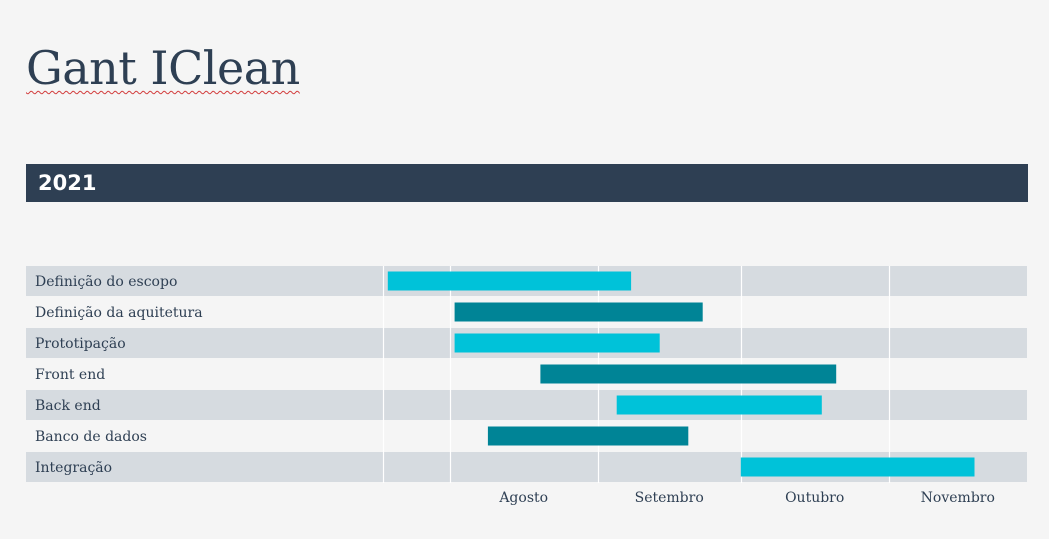 The image size is (1049, 539). Describe the element at coordinates (746, 498) in the screenshot. I see `month-tick-labels: Agosto Setembro Outubro Novembro` at that location.